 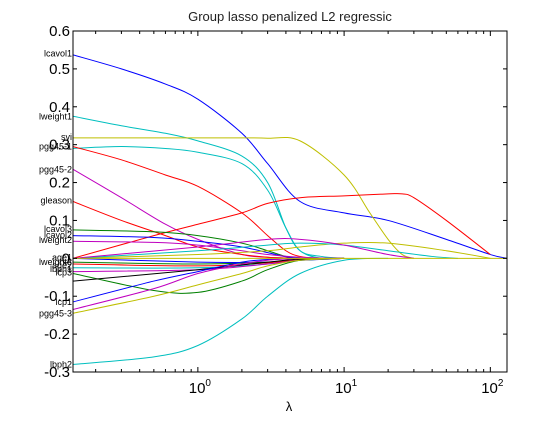 I want to click on series-line-lbph-up, so click(x=282, y=226).